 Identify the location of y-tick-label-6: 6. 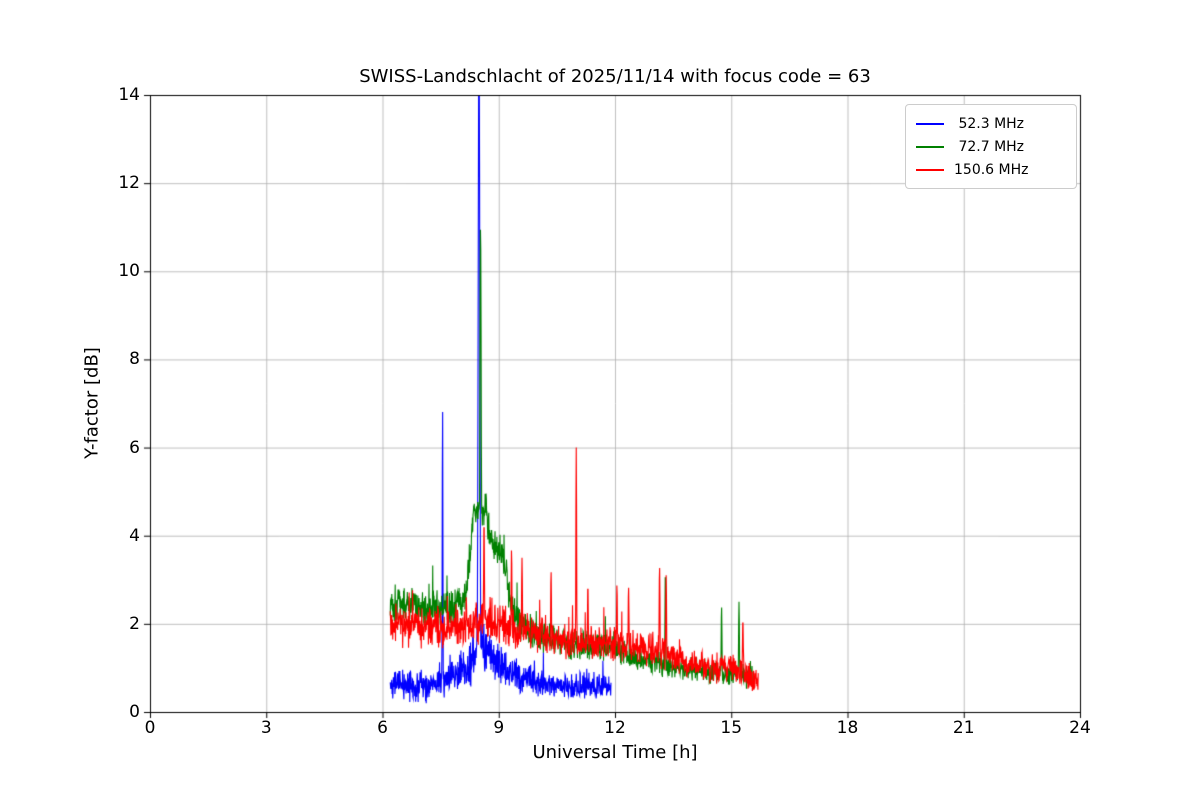
(134, 447).